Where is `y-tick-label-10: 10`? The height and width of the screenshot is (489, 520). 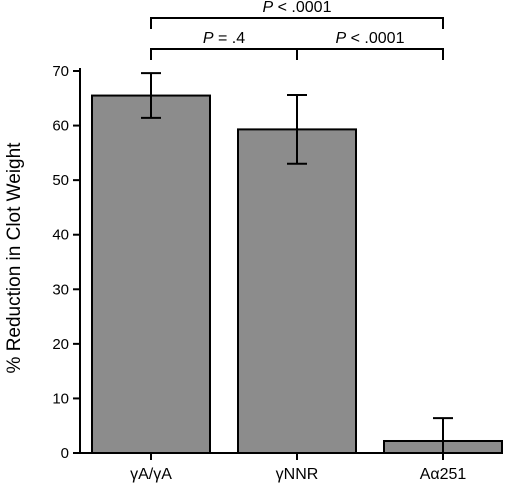 y-tick-label-10: 10 is located at coordinates (60, 398).